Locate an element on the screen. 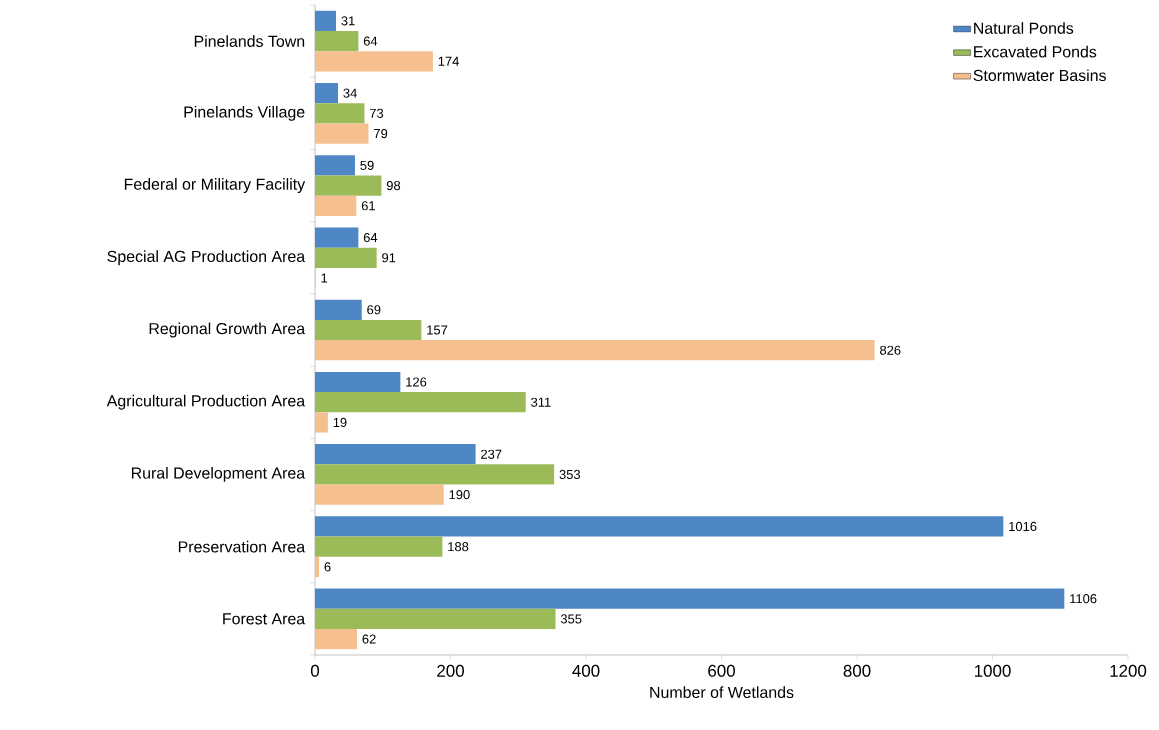 The image size is (1159, 730). data-label: 1 is located at coordinates (324, 278).